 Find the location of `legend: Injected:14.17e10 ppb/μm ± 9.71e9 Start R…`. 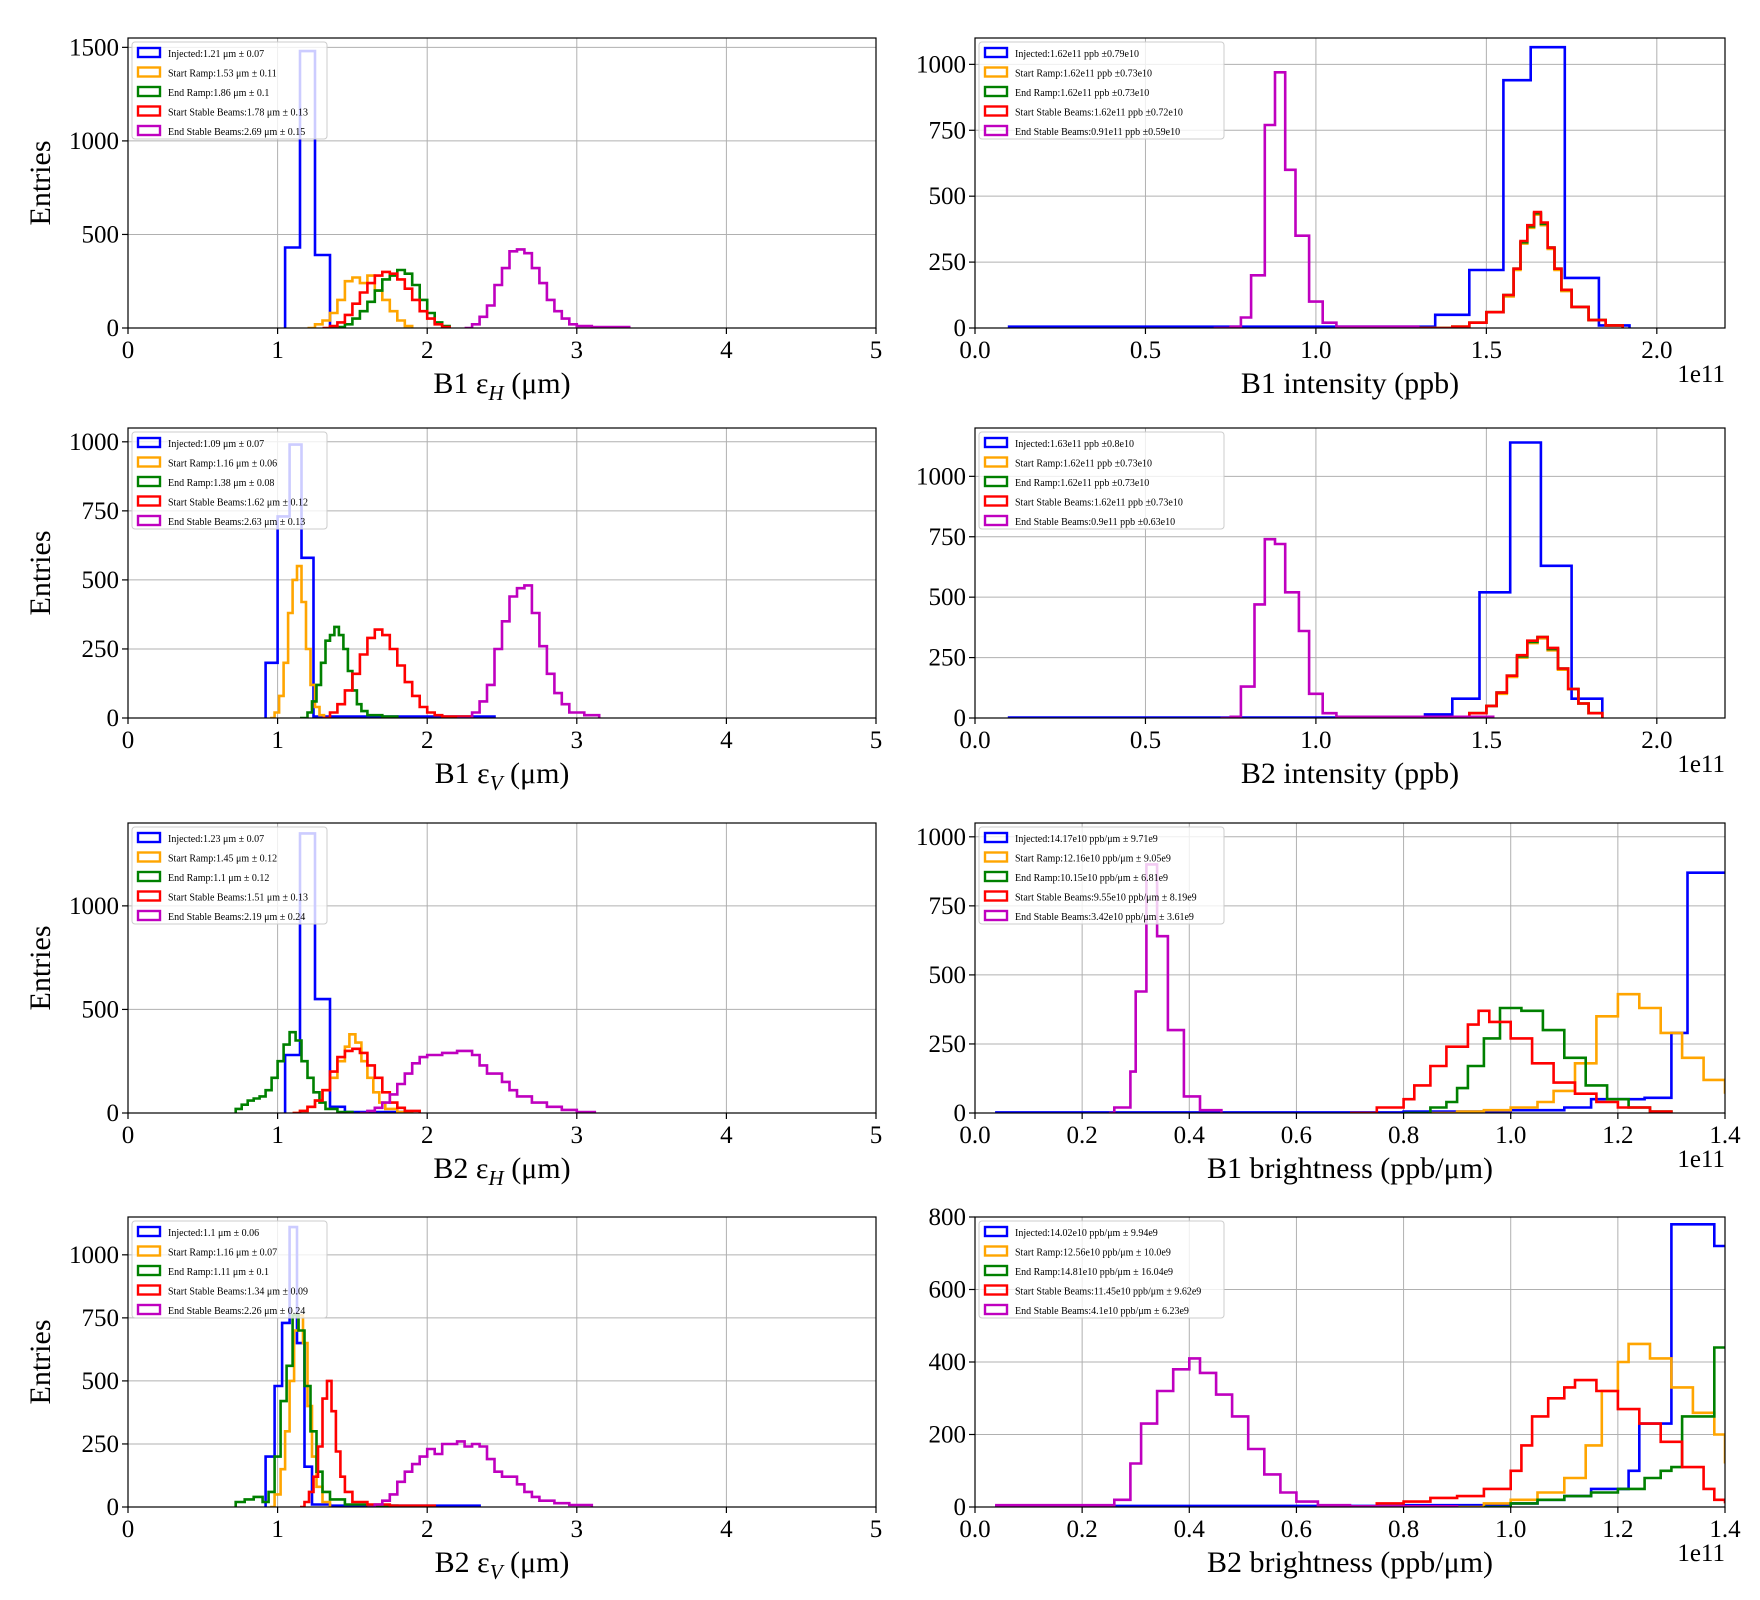

legend: Injected:14.17e10 ppb/μm ± 9.71e9 Start R… is located at coordinates (1101, 875).